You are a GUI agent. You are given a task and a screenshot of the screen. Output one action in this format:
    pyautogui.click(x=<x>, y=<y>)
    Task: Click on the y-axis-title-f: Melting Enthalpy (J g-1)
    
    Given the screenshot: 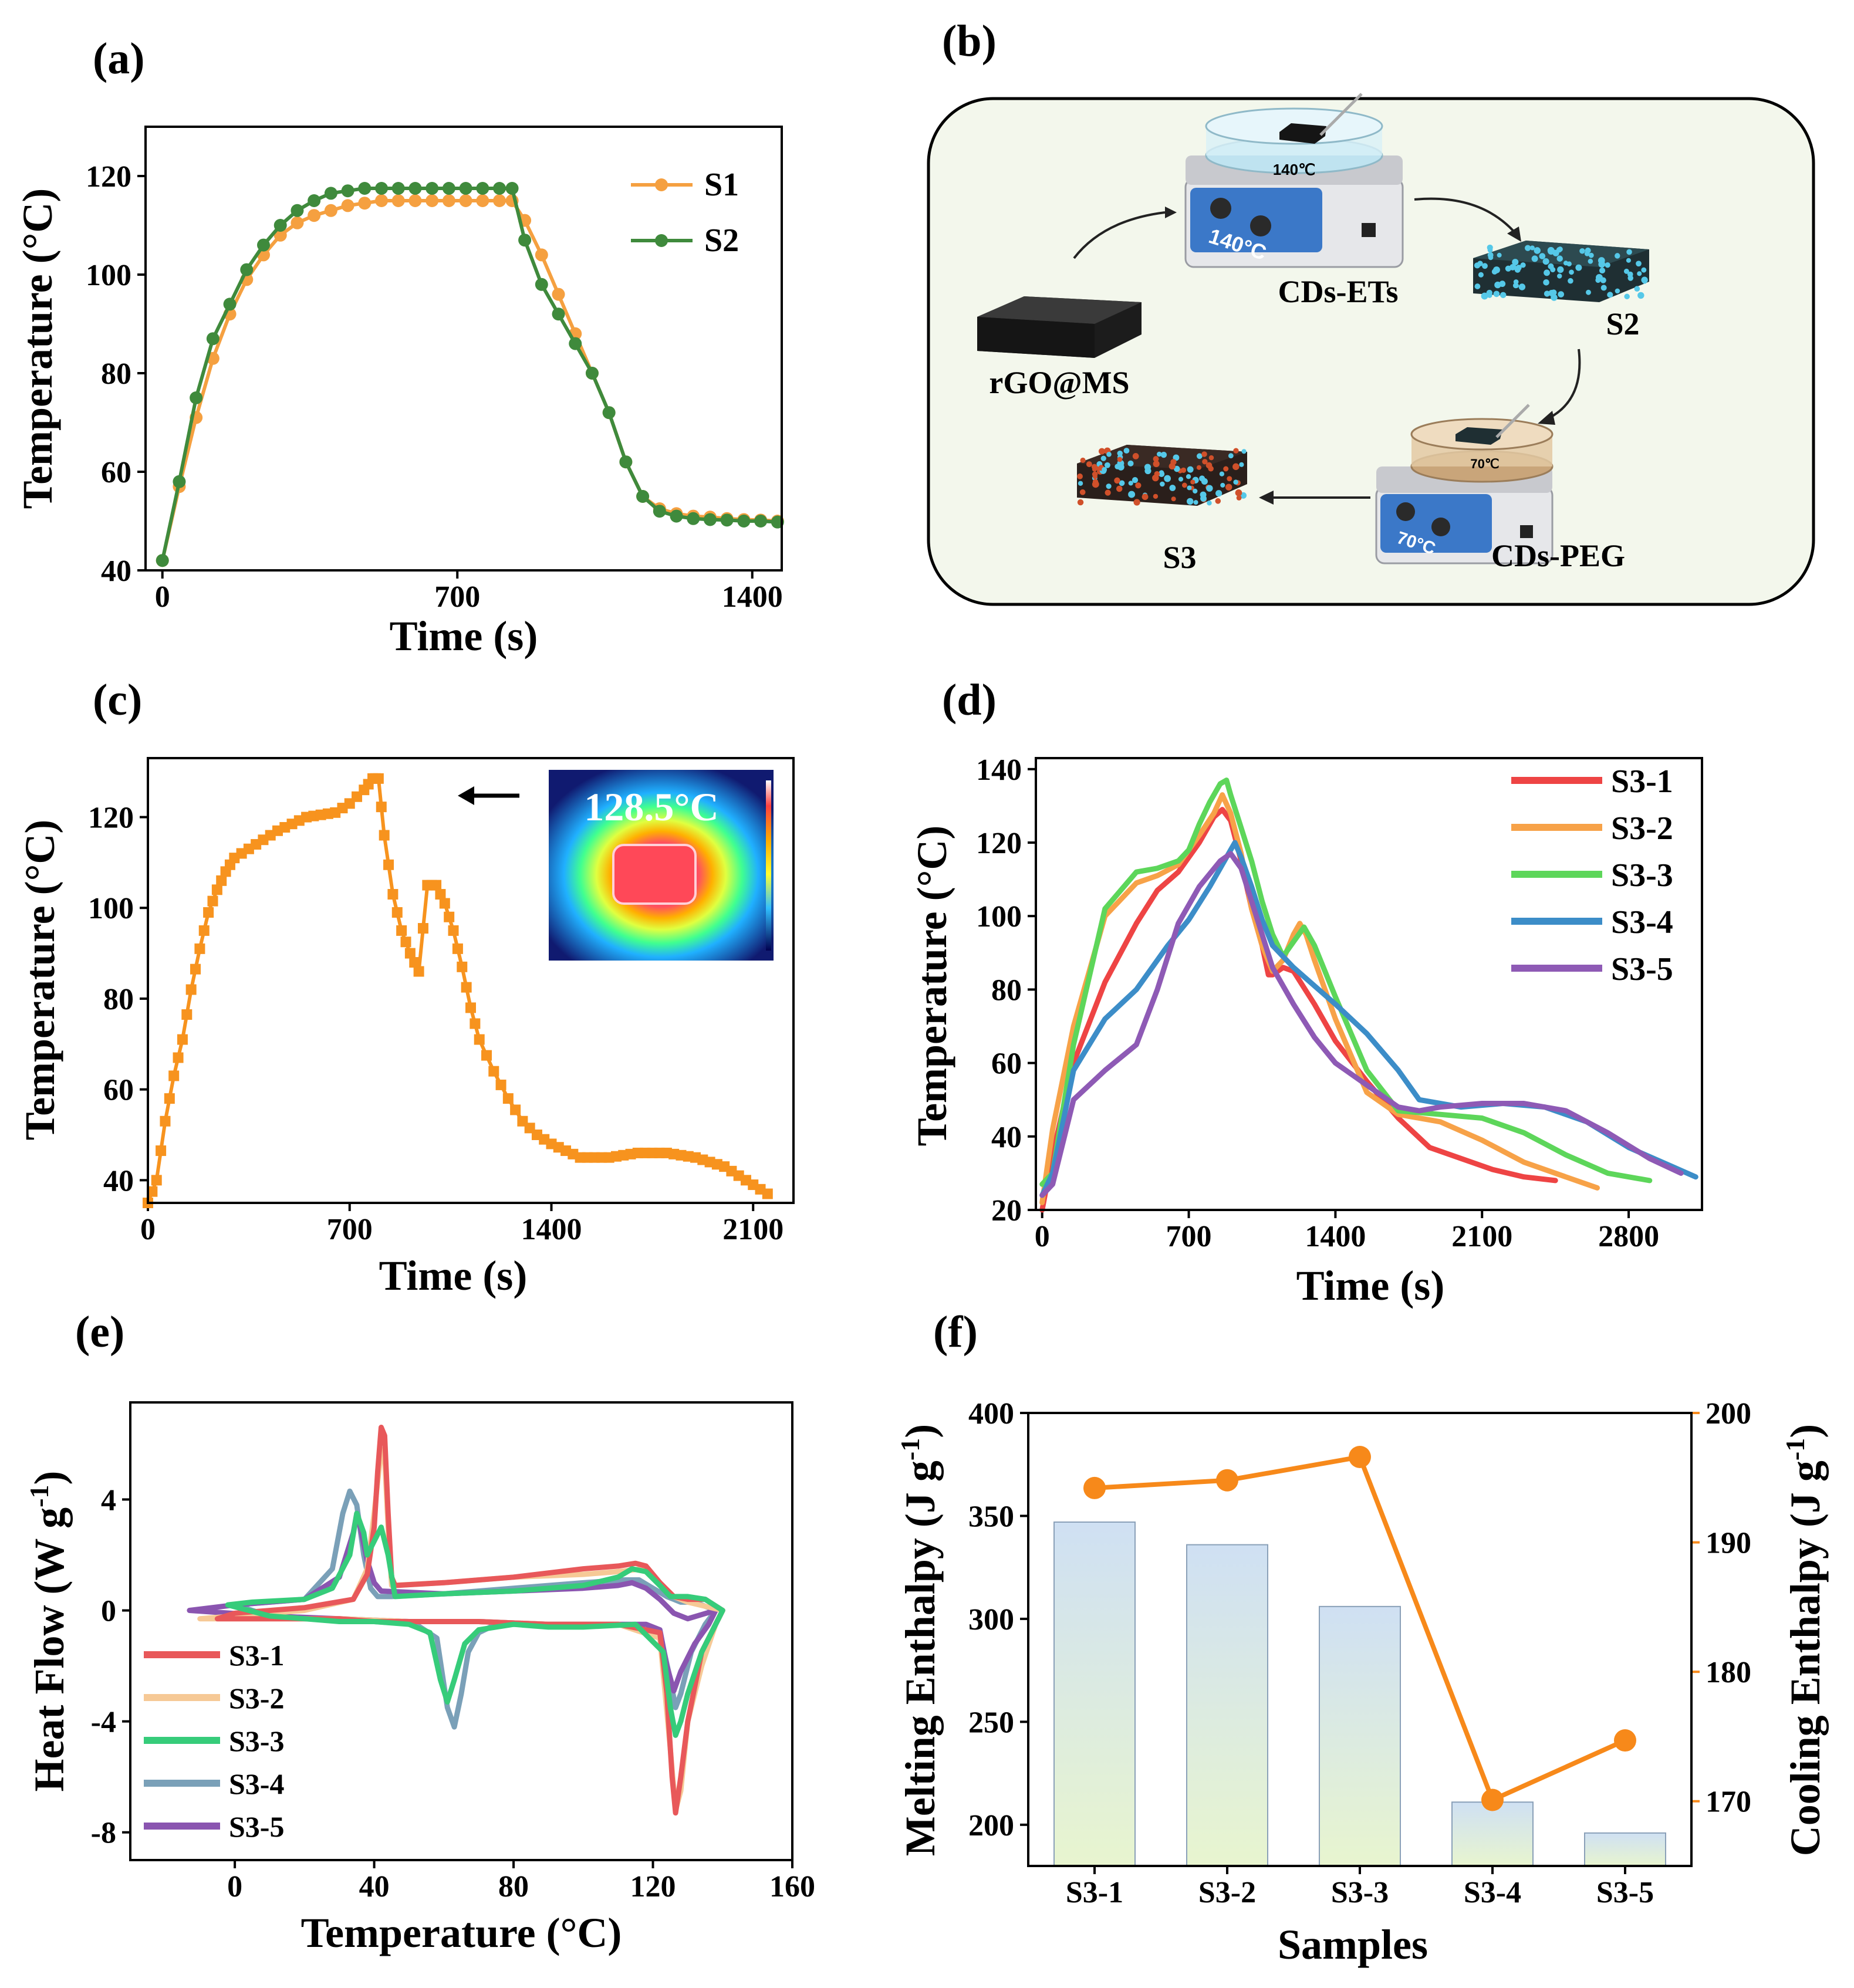 What is the action you would take?
    pyautogui.click(x=919, y=1640)
    